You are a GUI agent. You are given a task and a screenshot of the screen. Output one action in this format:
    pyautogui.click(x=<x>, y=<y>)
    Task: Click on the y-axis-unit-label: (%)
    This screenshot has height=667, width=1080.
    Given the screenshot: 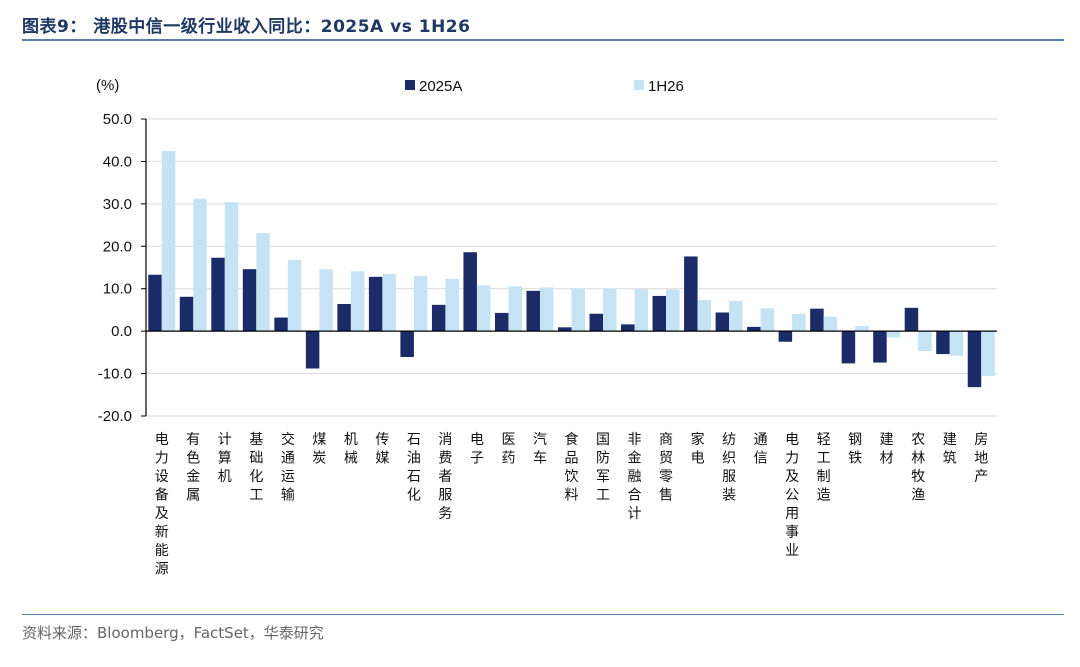 What is the action you would take?
    pyautogui.click(x=107, y=85)
    